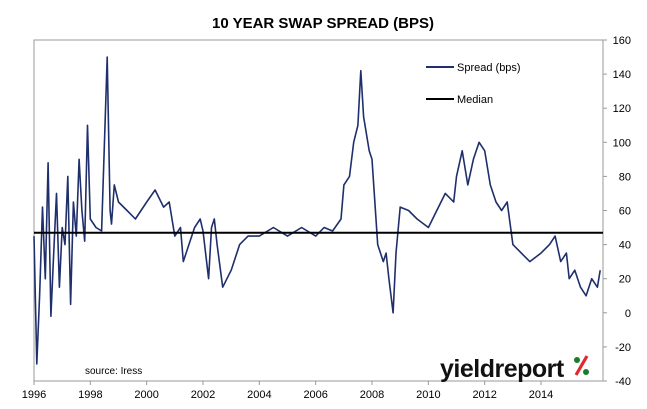 The width and height of the screenshot is (647, 409). I want to click on legend-label: Median, so click(475, 100).